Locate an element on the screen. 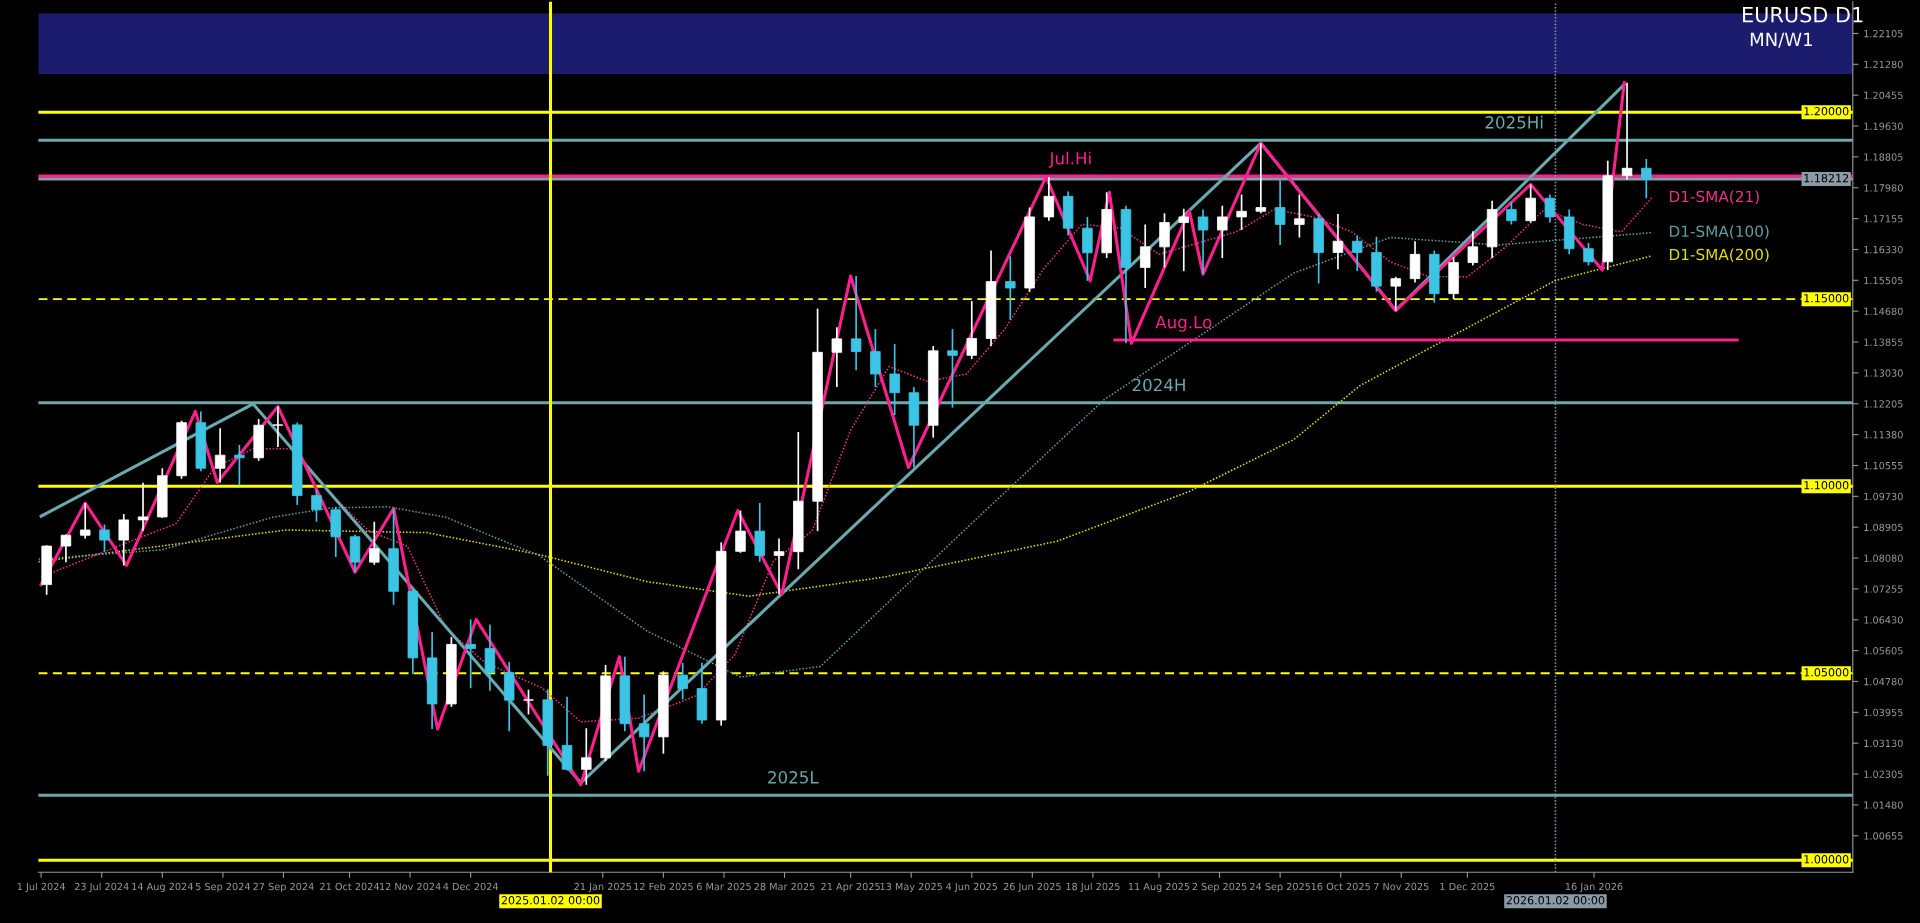  ref-line-label: 2025.01.02 00:00 is located at coordinates (550, 900).